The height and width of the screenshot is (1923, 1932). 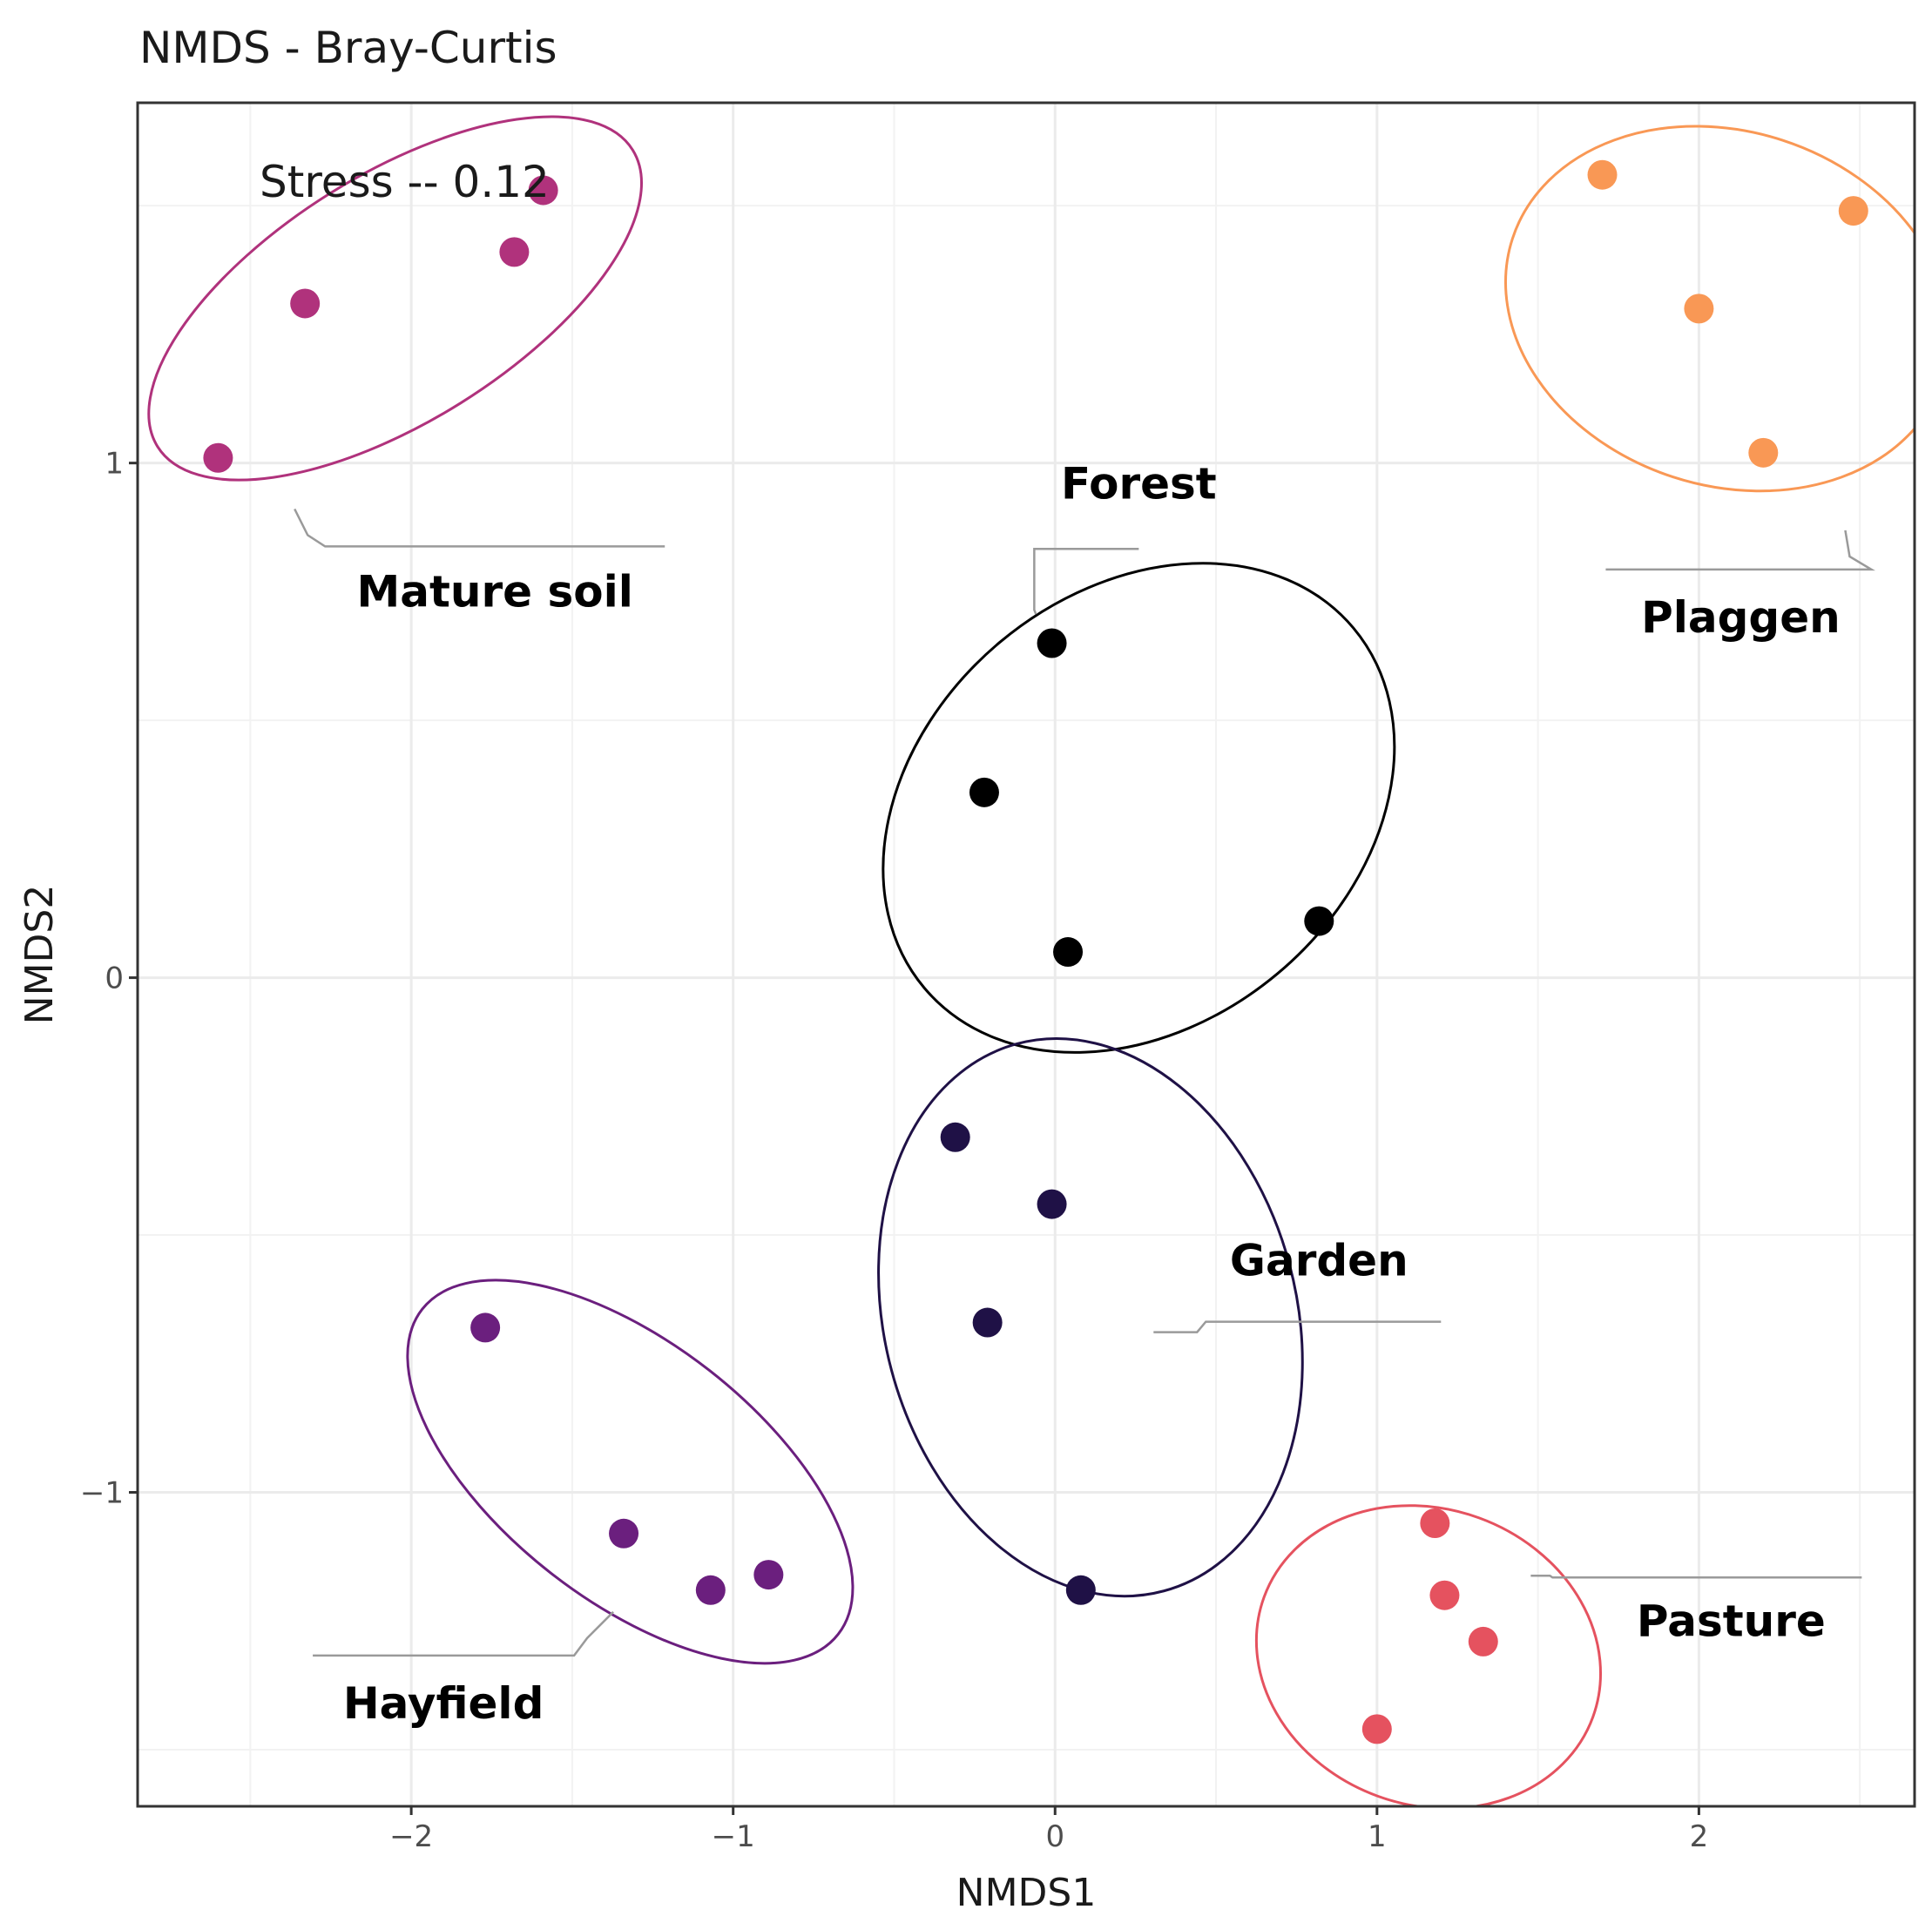 I want to click on y-axis-ticks: −1 0 1, so click(x=109, y=979).